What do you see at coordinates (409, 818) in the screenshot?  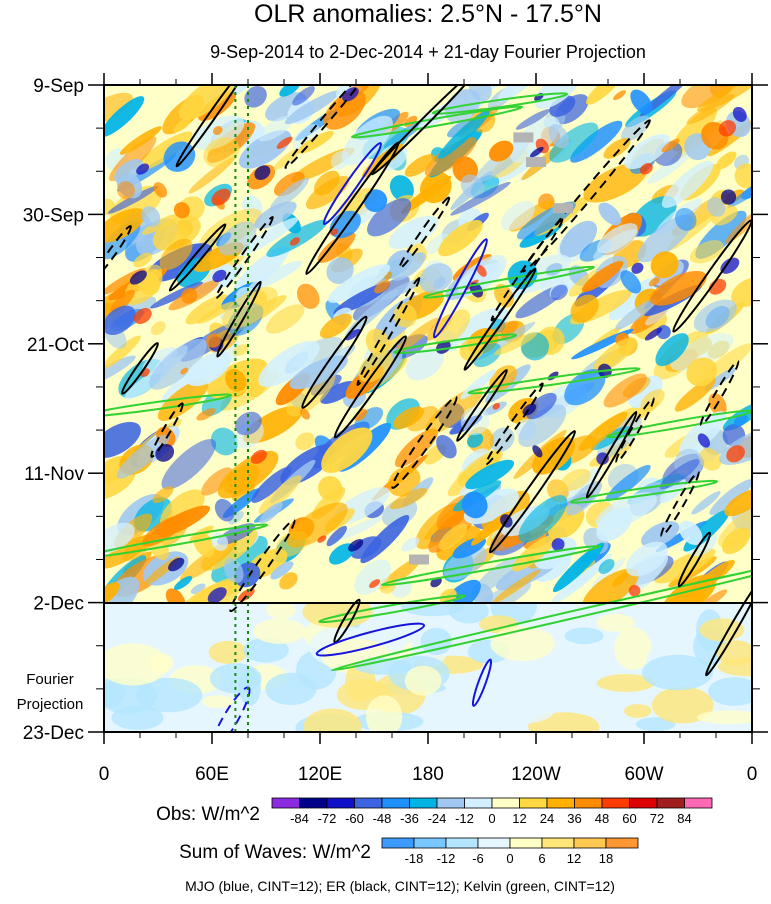 I see `obs-colorbar-level-label: -36` at bounding box center [409, 818].